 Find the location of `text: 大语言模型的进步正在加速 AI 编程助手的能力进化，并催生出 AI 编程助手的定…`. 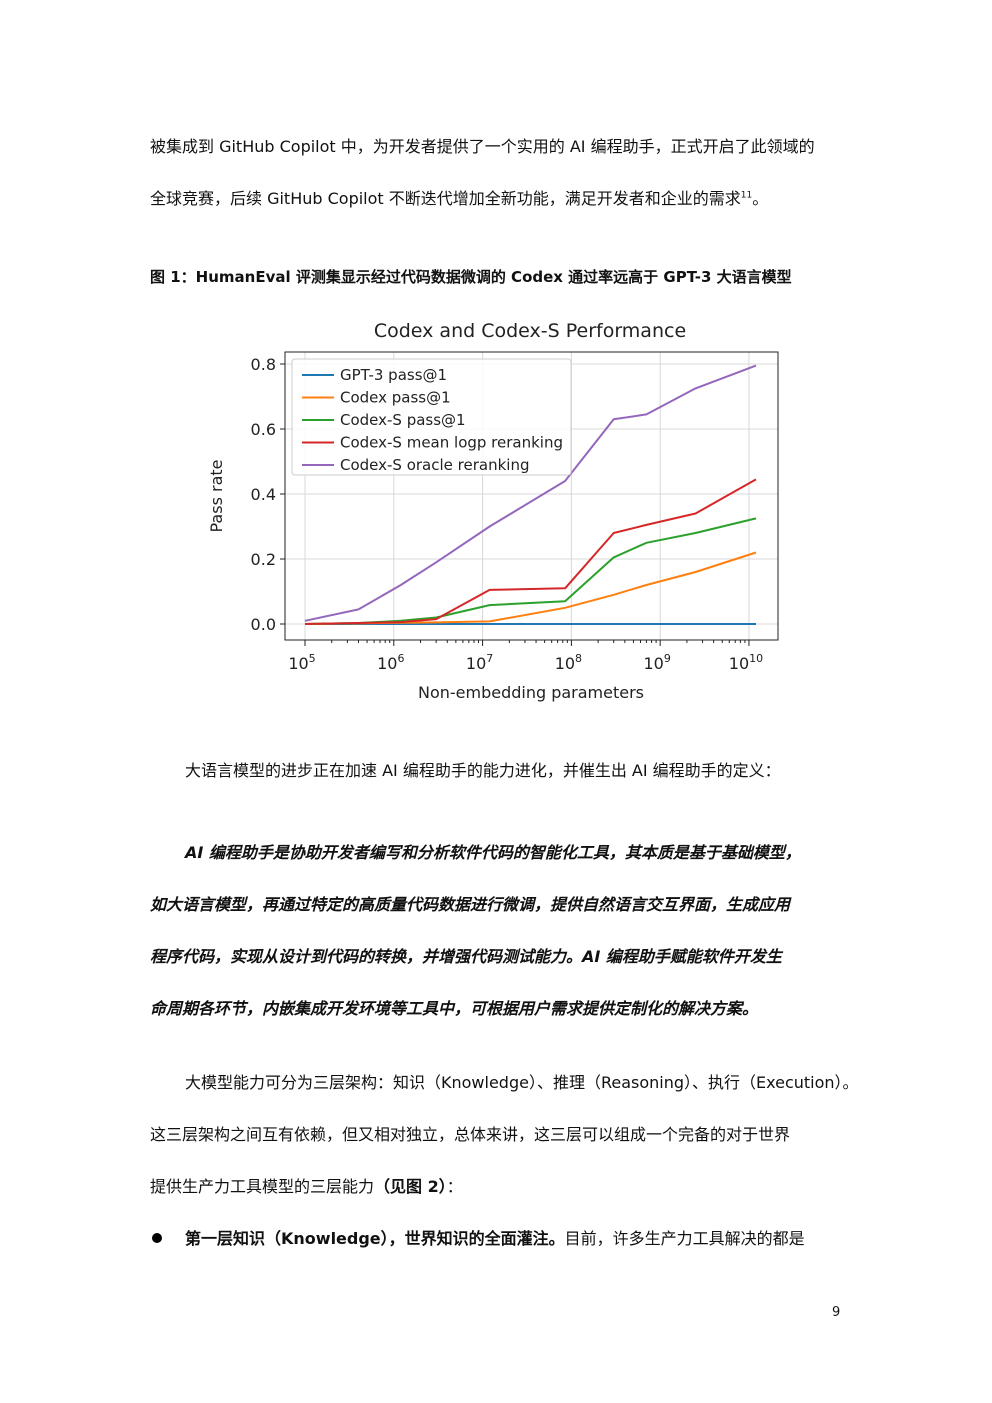

text: 大语言模型的进步正在加速 AI 编程助手的能力进化，并催生出 AI 编程助手的定… is located at coordinates (483, 770).